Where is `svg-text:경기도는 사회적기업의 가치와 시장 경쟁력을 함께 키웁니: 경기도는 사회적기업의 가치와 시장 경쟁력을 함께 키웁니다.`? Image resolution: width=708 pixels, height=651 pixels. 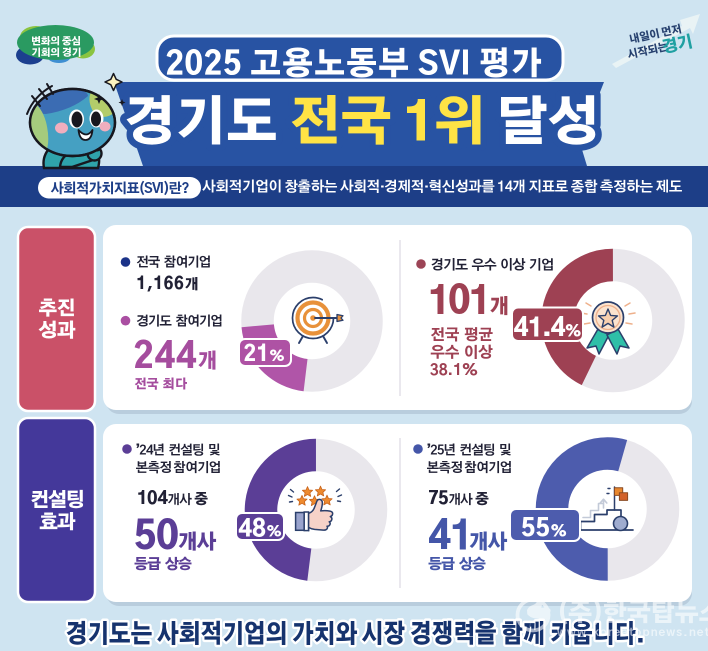 svg-text:경기도는 사회적기업의 가치와 시장 경쟁력을 함께 키웁니: 경기도는 사회적기업의 가치와 시장 경쟁력을 함께 키웁니다. is located at coordinates (354, 634).